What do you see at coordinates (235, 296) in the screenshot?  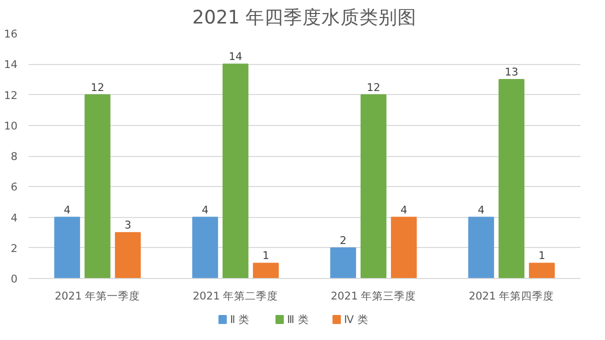 I see `x-tick-label: 2021 年第二季度` at bounding box center [235, 296].